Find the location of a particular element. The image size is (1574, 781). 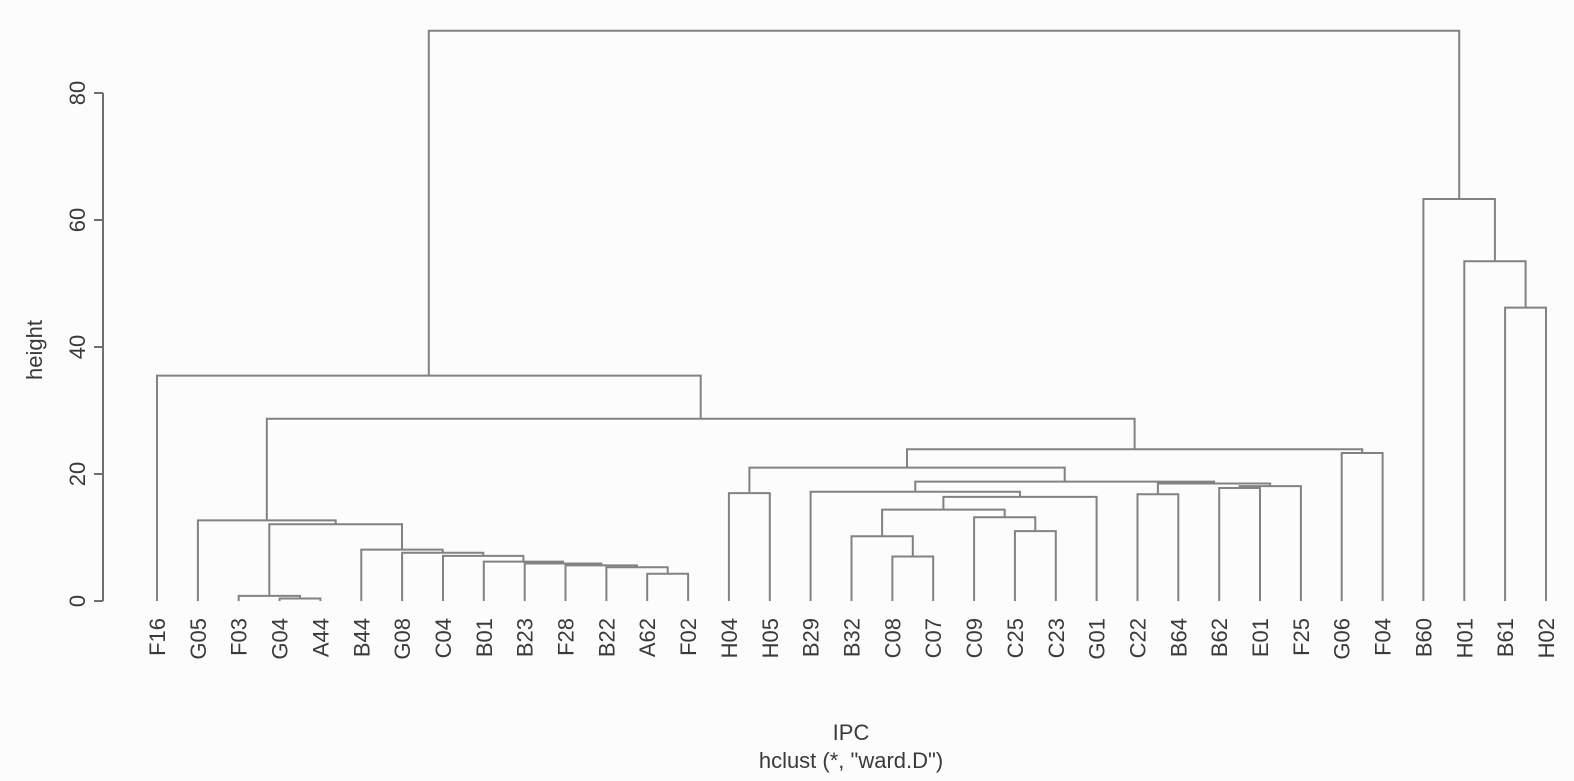

leaf-label: B29 is located at coordinates (811, 637).